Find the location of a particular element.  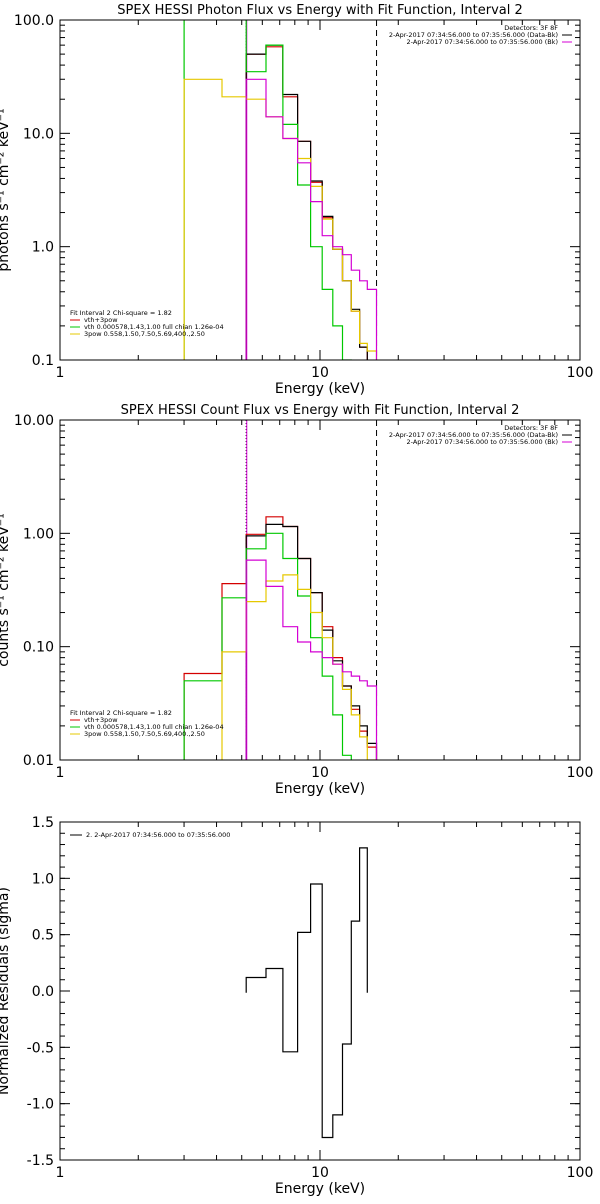

y-tick-label: 100.0 is located at coordinates (34, 21).